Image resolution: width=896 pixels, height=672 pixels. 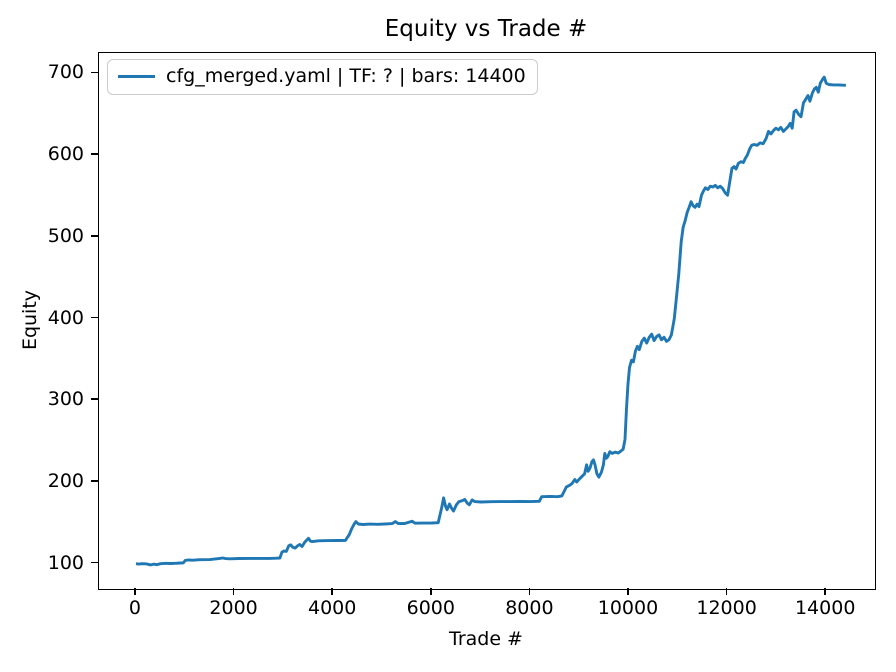 What do you see at coordinates (135, 608) in the screenshot?
I see `x-tick-label: 0` at bounding box center [135, 608].